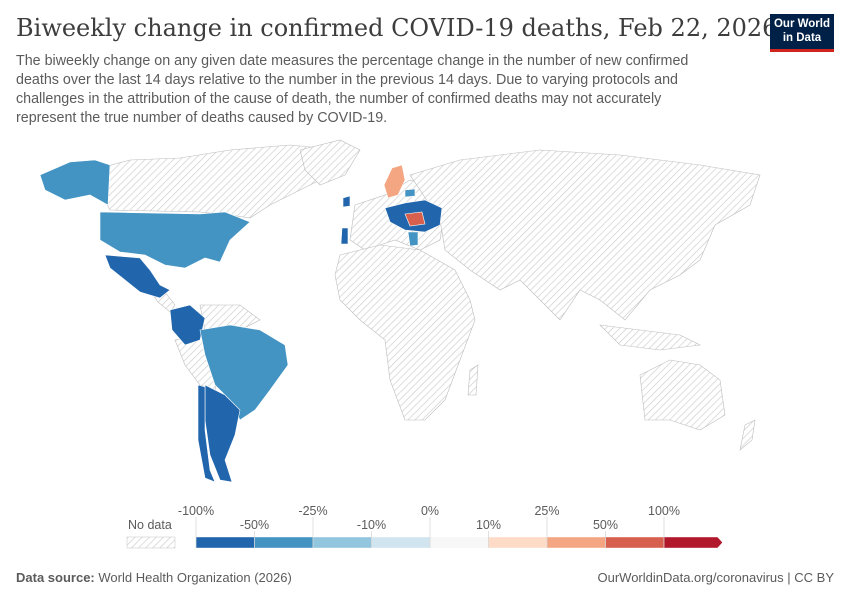 This screenshot has height=600, width=850. Describe the element at coordinates (137, 276) in the screenshot. I see `mexico` at that location.